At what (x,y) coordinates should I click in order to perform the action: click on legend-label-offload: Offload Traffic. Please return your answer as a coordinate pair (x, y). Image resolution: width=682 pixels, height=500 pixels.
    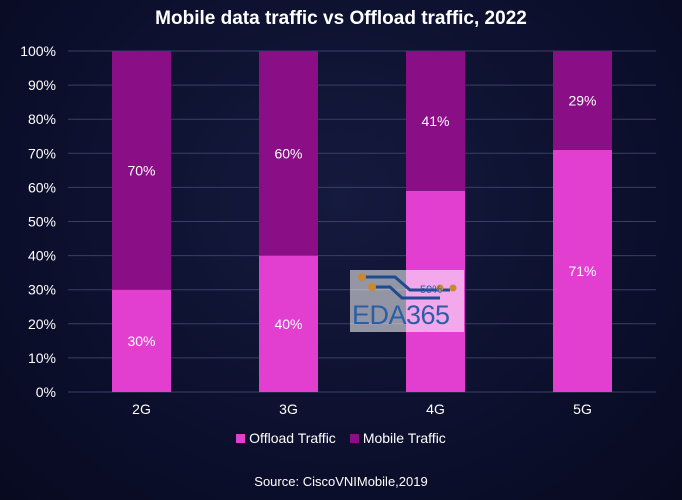
    Looking at the image, I should click on (292, 438).